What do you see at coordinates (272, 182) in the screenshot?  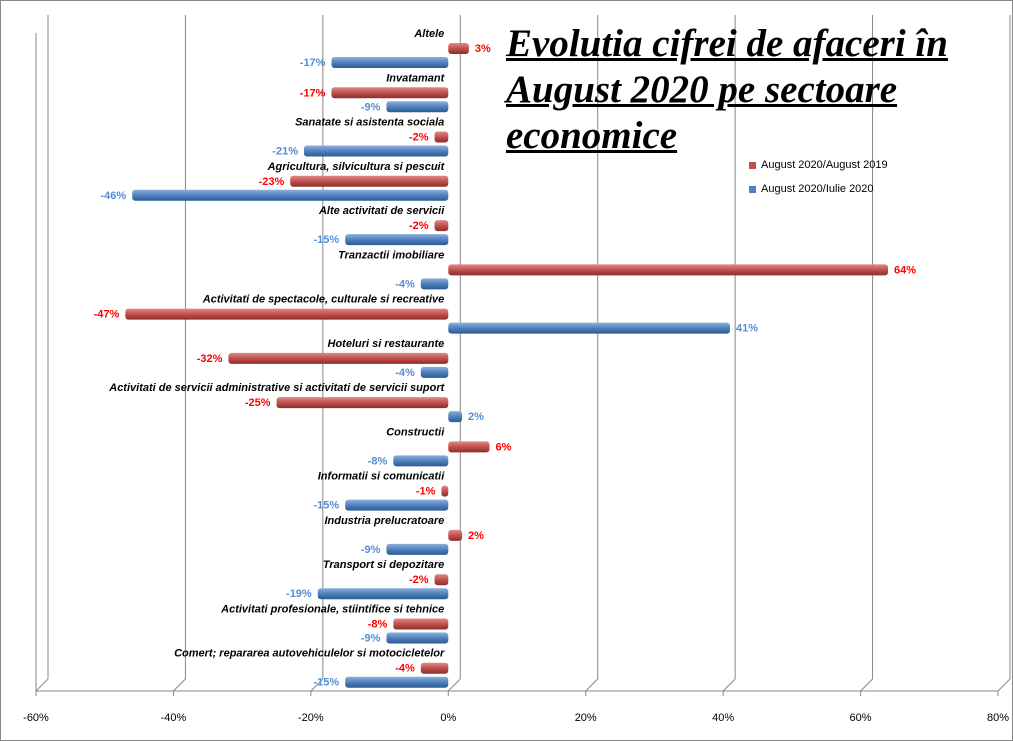 I see `data-label: -23%` at bounding box center [272, 182].